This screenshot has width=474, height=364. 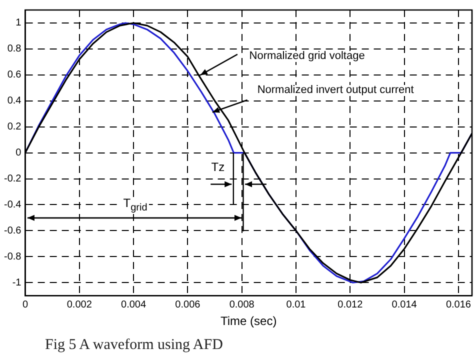 I want to click on x-tick-label: 0.004, so click(x=133, y=304).